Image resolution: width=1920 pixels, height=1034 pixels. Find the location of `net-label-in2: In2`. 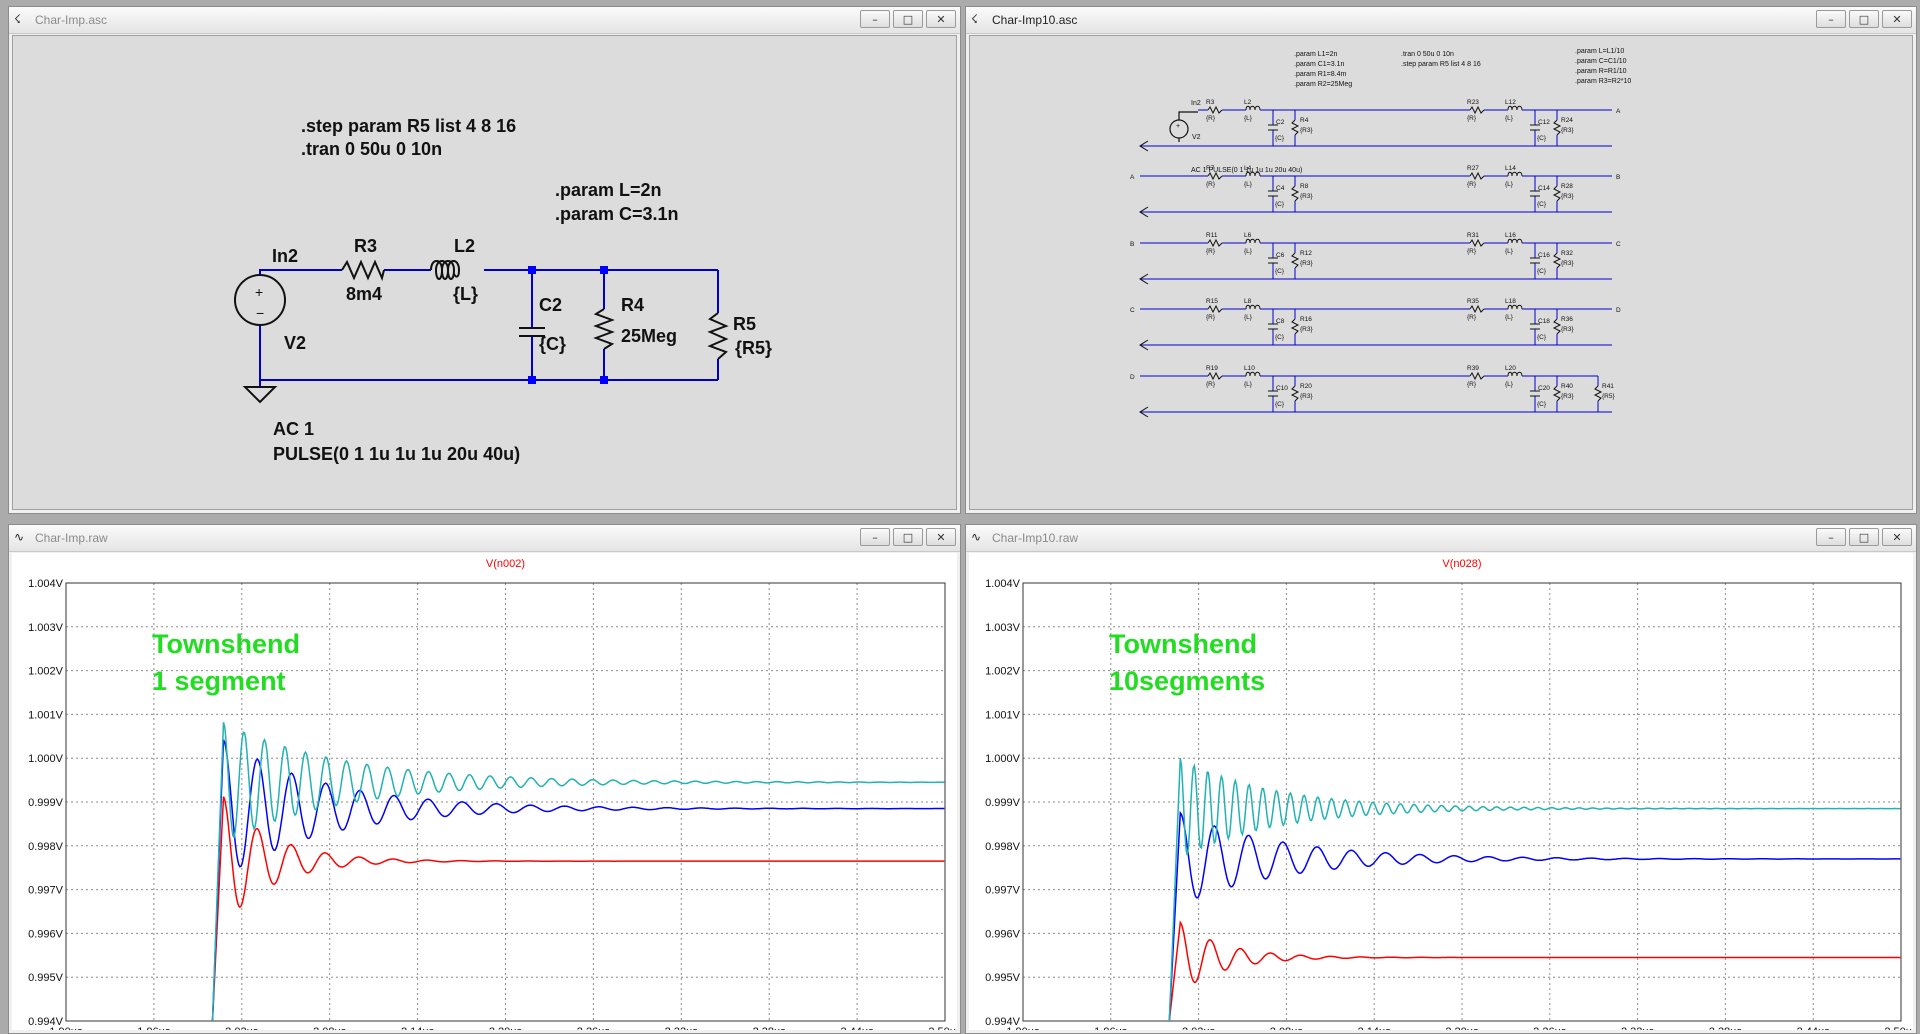

net-label-in2: In2 is located at coordinates (1196, 103).